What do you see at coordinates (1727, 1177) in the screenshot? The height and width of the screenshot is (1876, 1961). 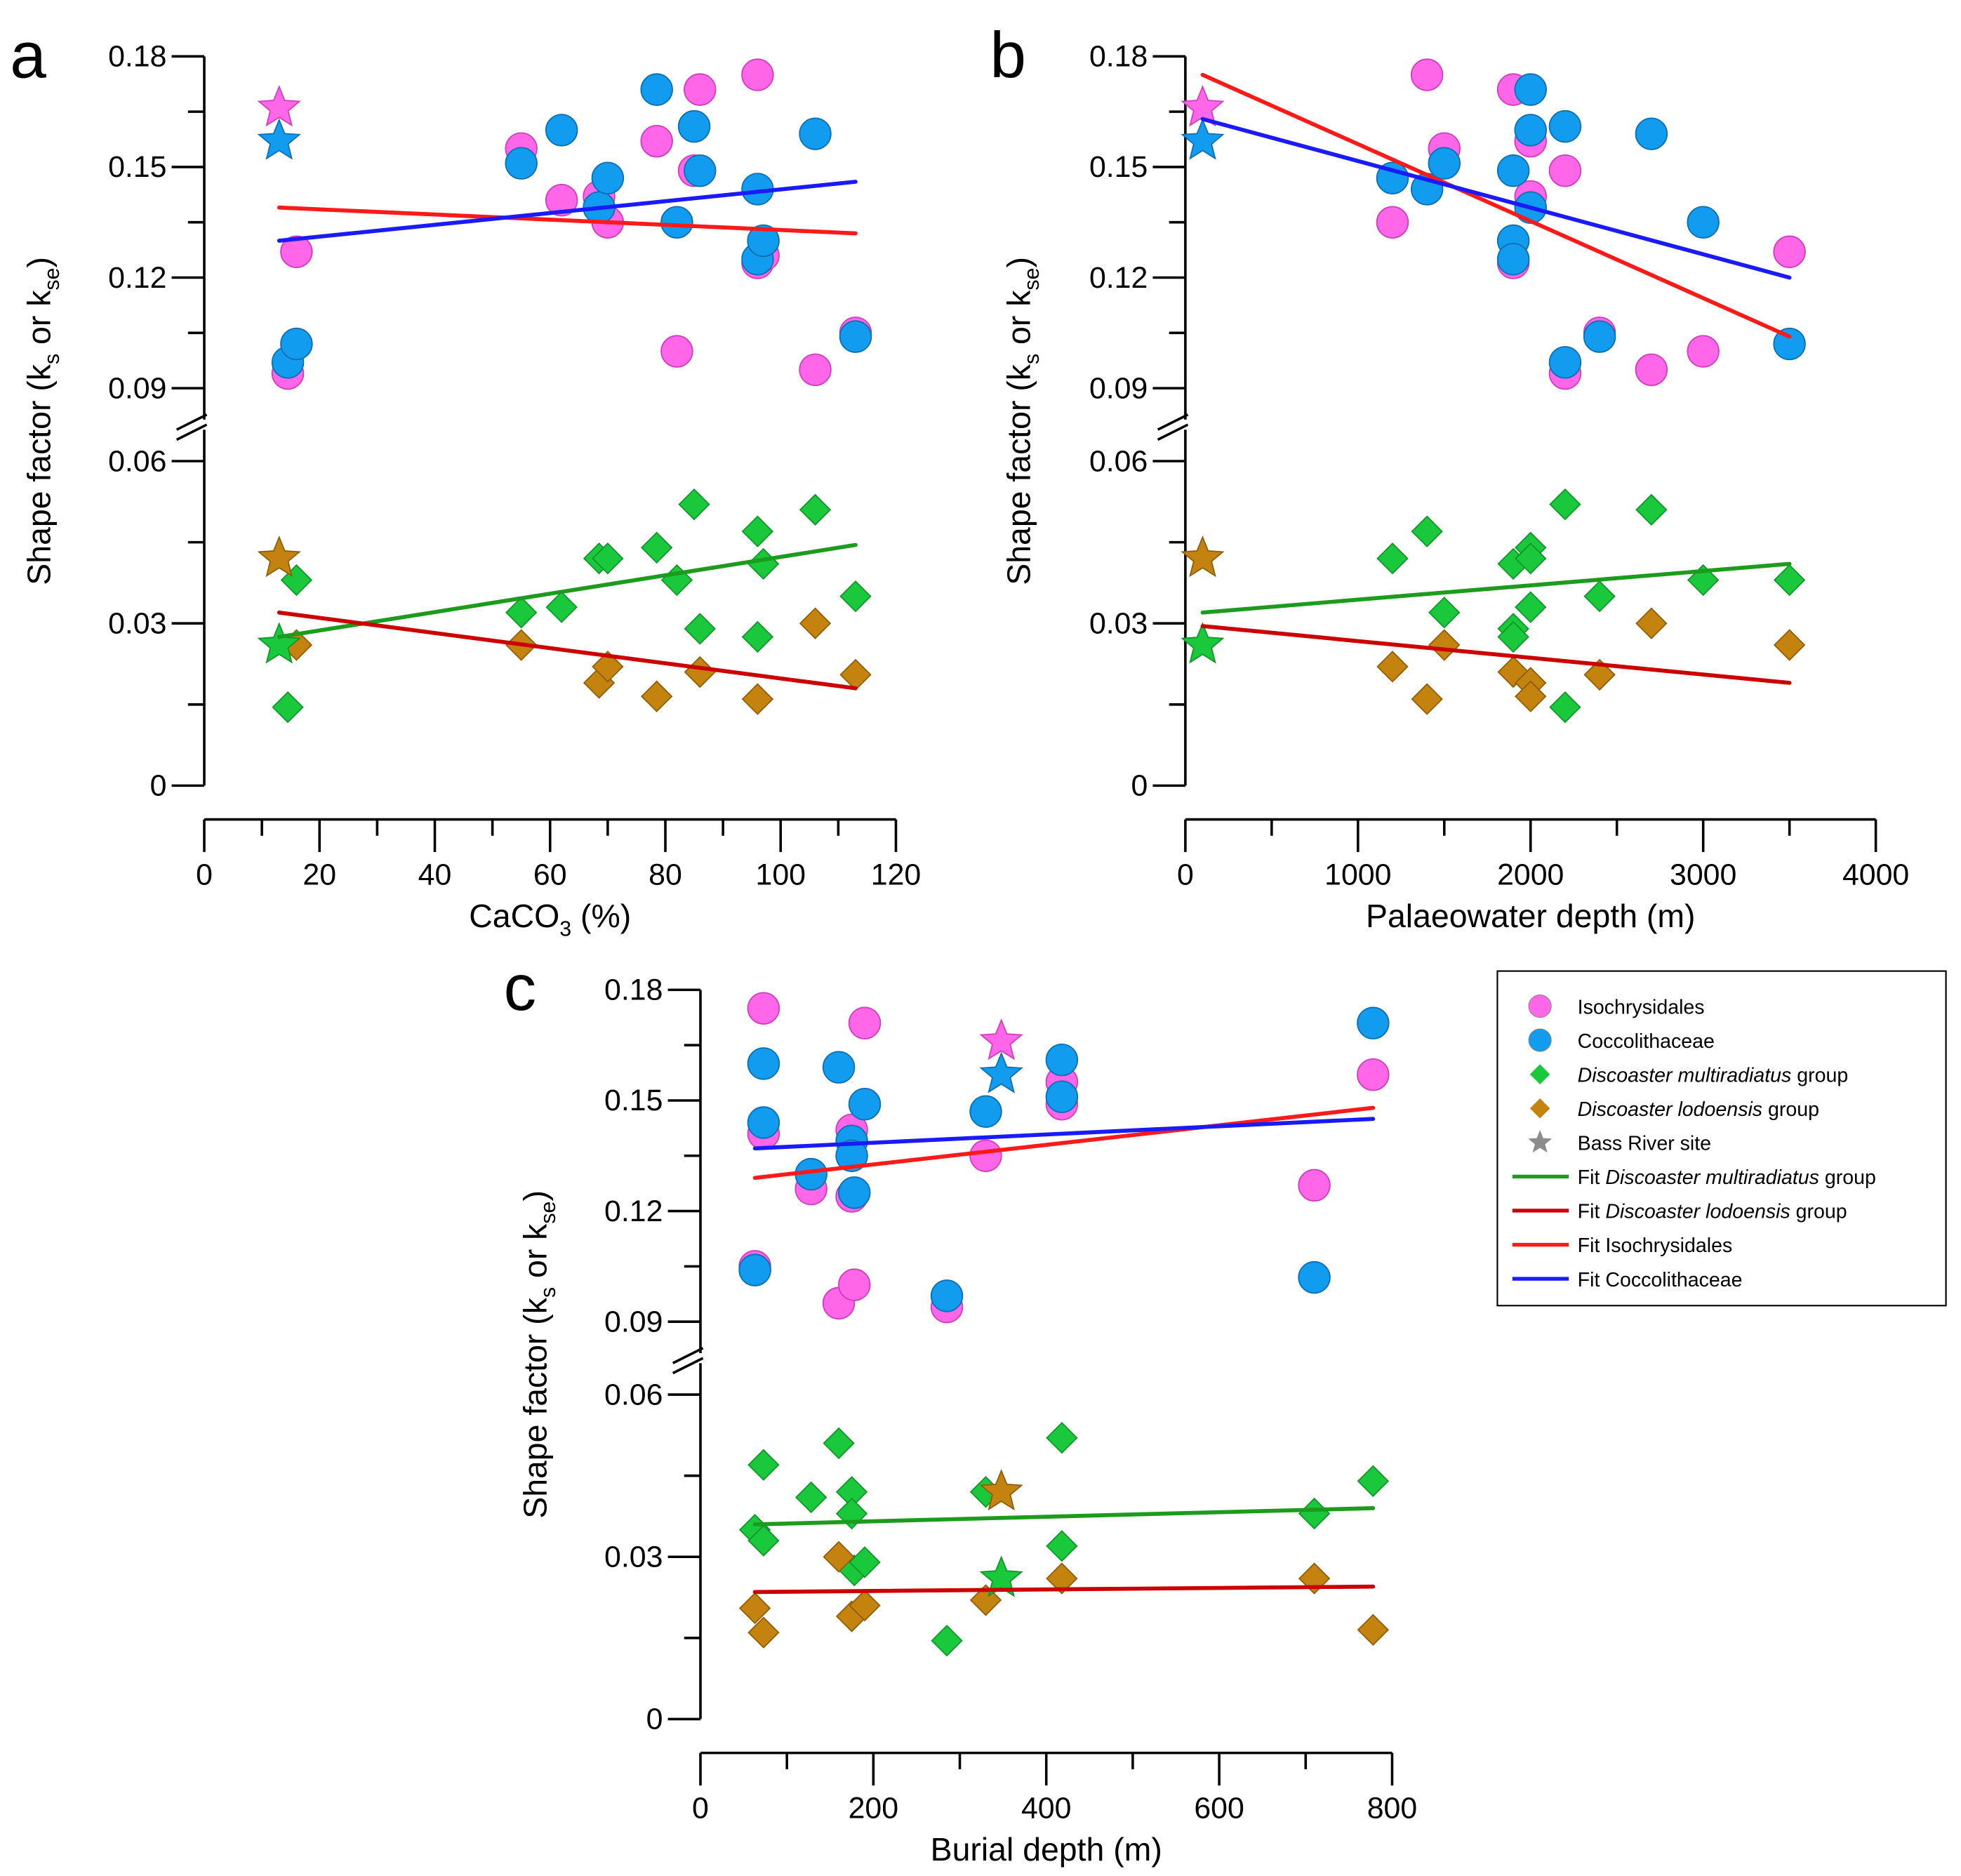 I see `legend-label: Fit Discoaster multiradiatus group` at bounding box center [1727, 1177].